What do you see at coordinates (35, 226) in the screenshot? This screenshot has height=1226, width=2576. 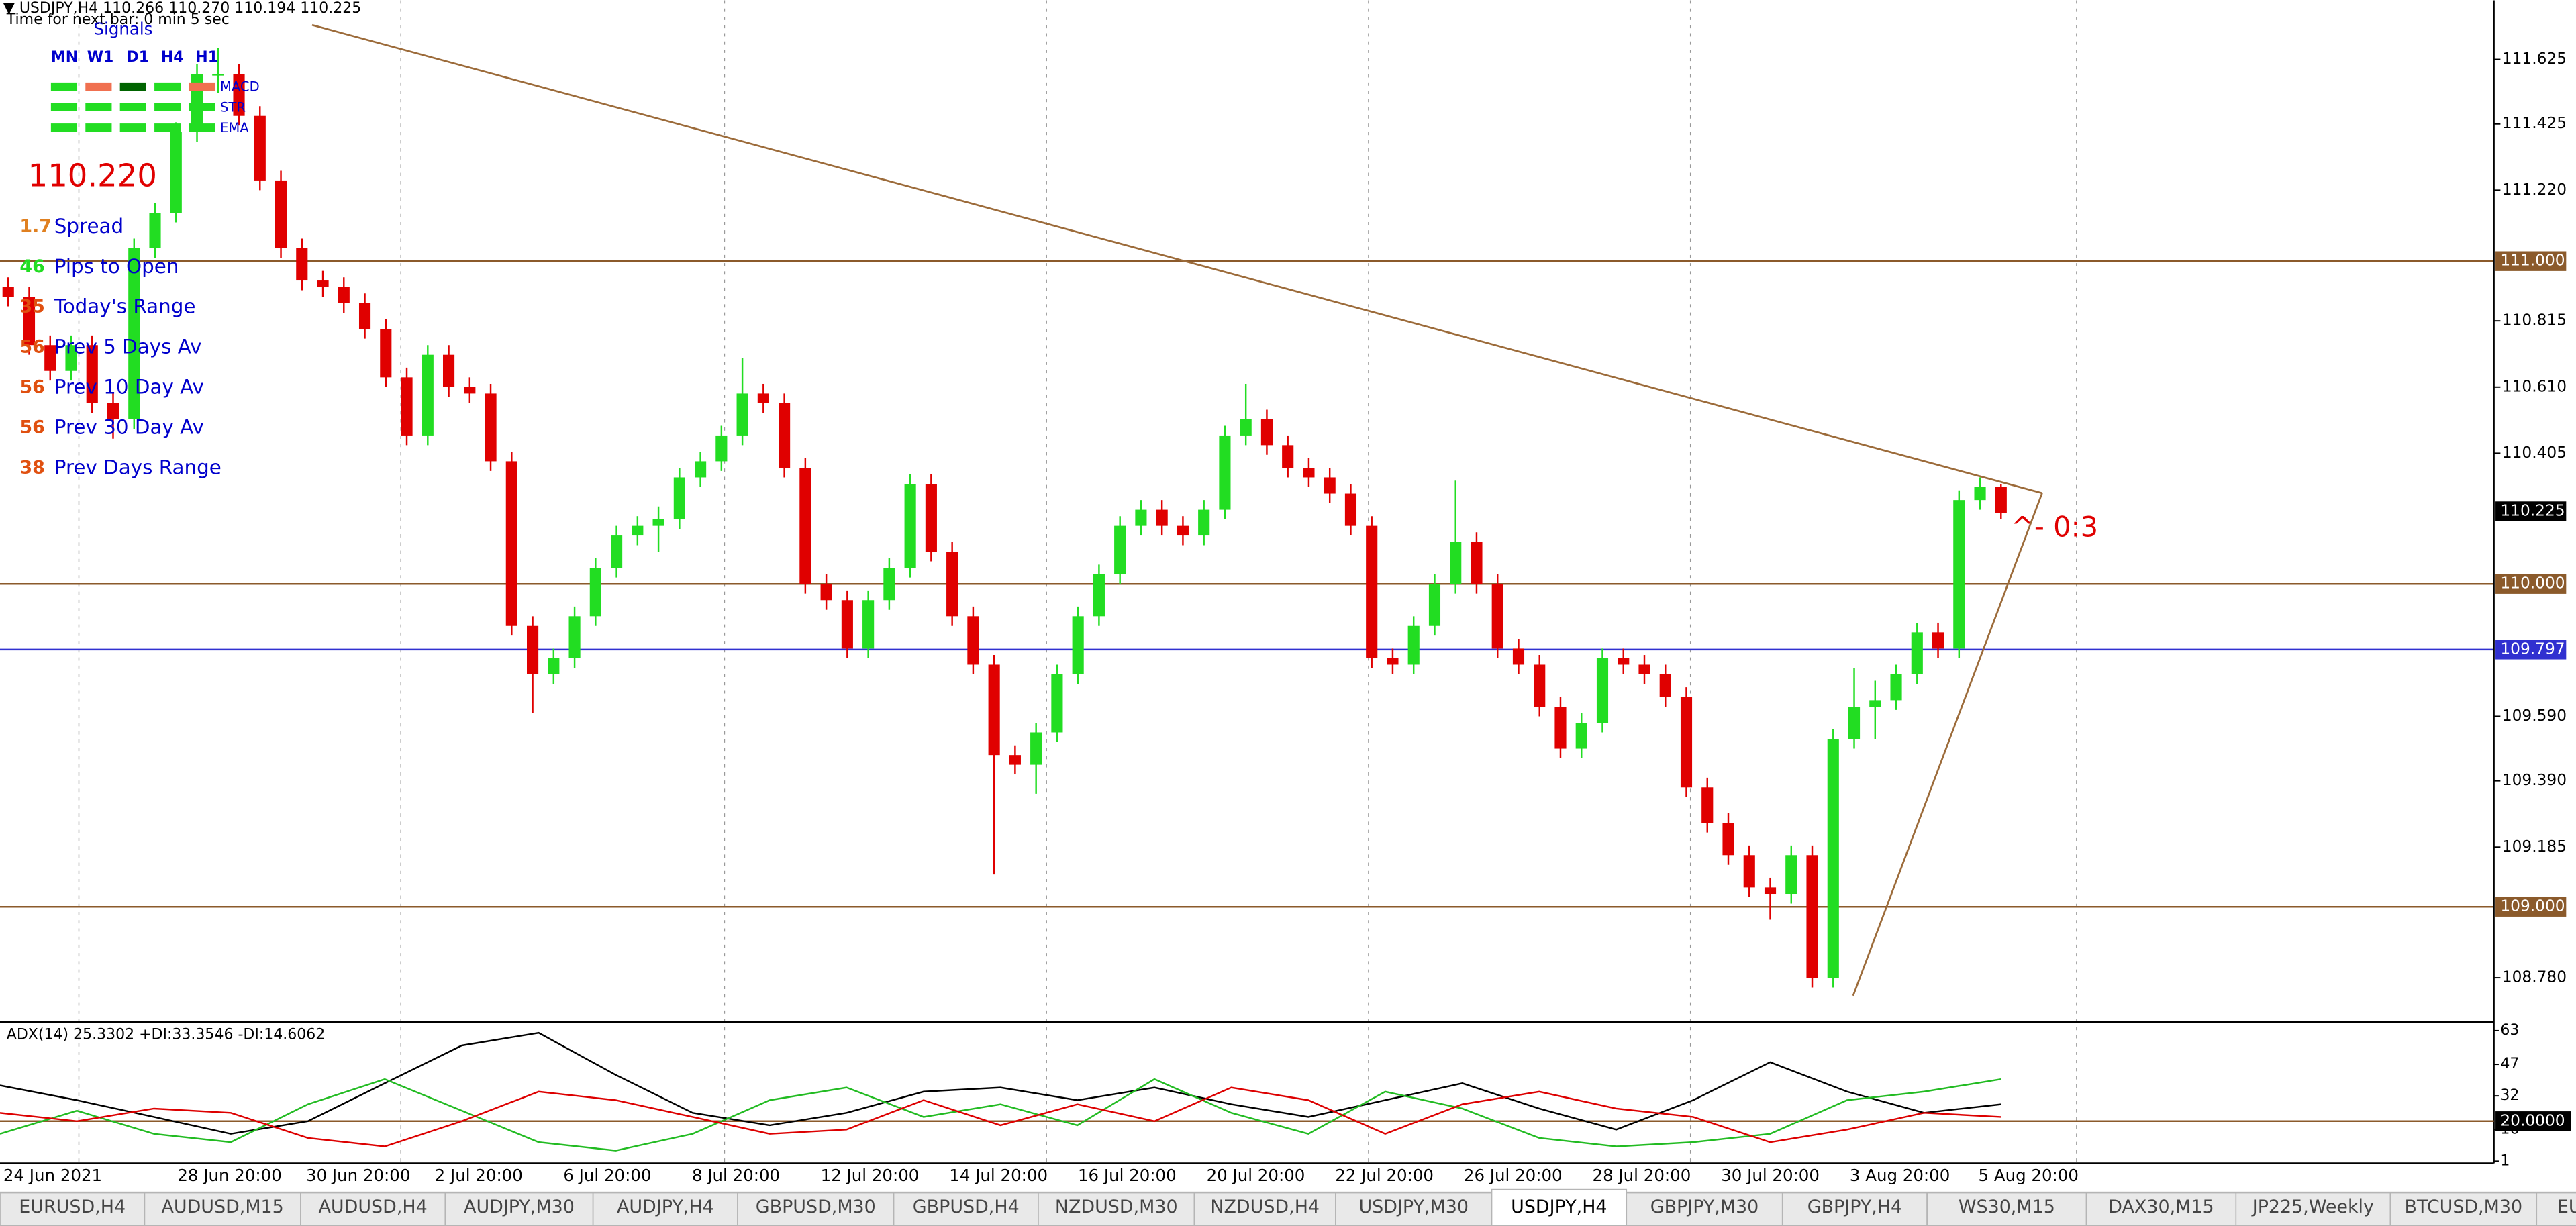 I see `stat-value: 1.7` at bounding box center [35, 226].